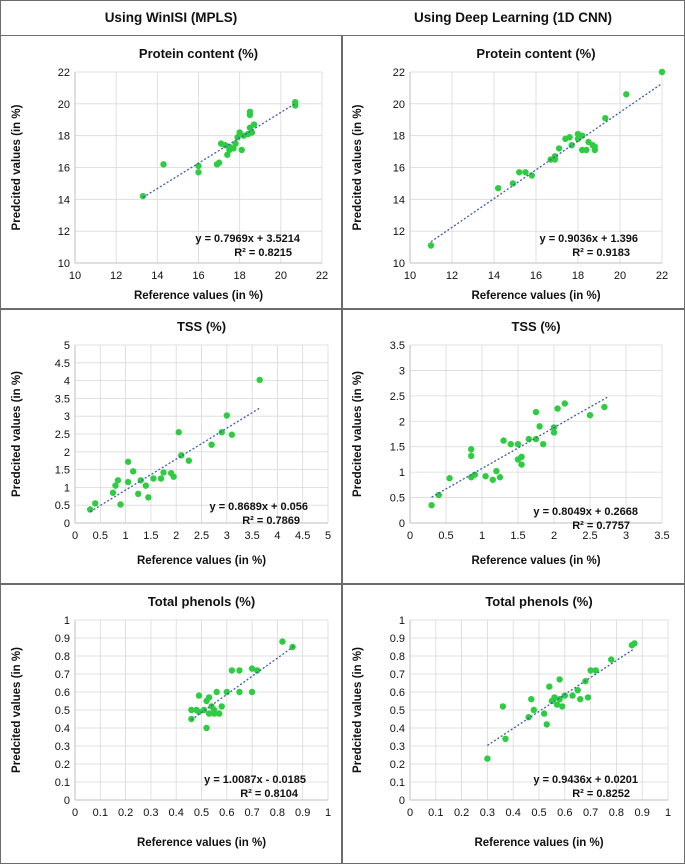  Describe the element at coordinates (247, 239) in the screenshot. I see `trend-equation: y = 0.7969x + 3.5214` at that location.